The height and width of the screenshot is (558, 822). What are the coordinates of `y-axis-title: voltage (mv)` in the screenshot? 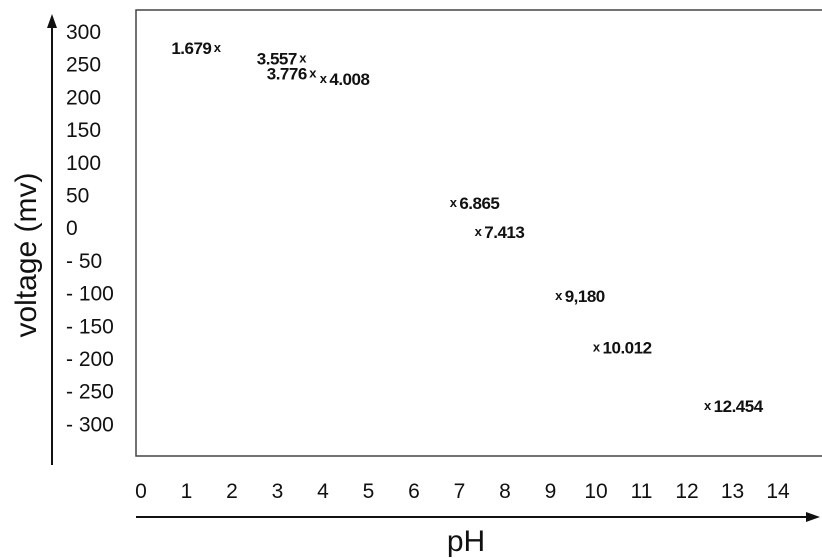 It's located at (26, 254).